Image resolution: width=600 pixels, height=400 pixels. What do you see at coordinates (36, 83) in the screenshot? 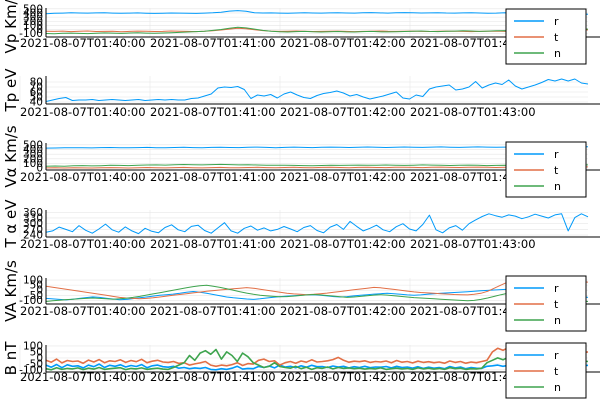
I see `y-tick-label: 80` at bounding box center [36, 83].